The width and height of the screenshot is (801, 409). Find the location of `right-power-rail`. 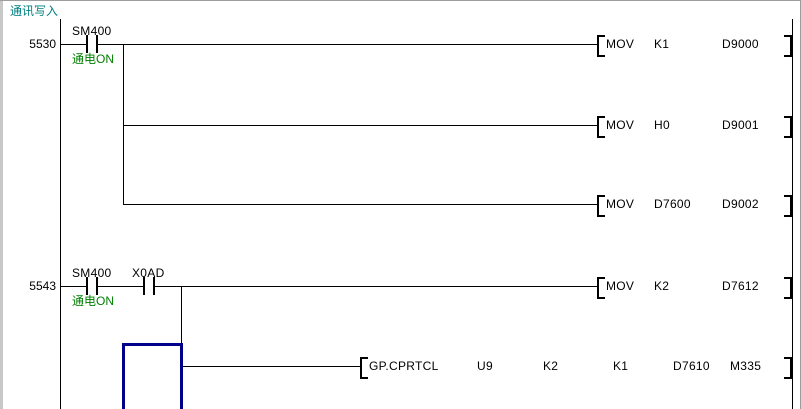

right-power-rail is located at coordinates (792, 214).